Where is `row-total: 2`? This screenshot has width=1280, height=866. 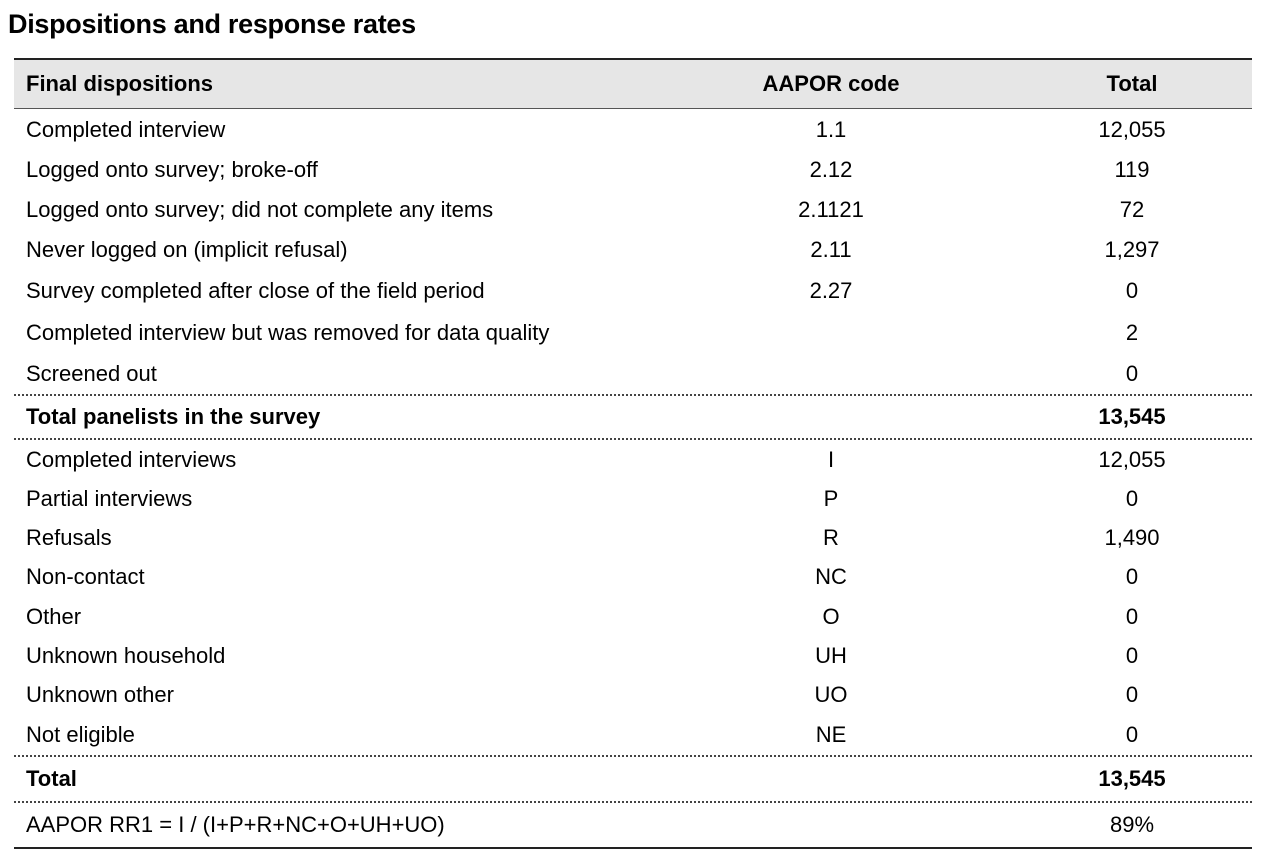
row-total: 2 is located at coordinates (1132, 332).